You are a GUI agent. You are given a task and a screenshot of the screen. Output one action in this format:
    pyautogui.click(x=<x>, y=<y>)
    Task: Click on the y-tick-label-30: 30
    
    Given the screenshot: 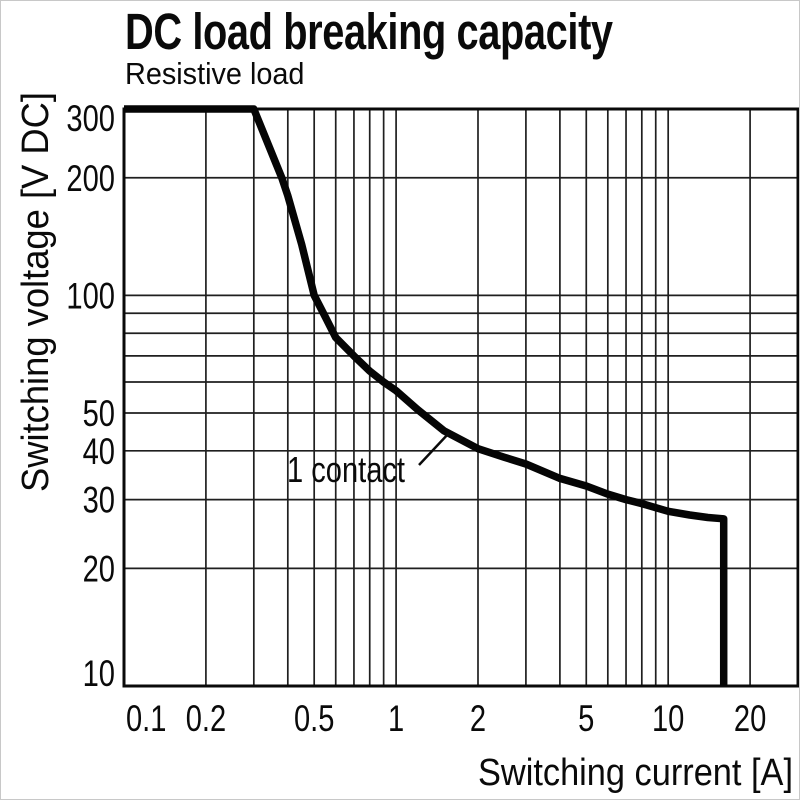 What is the action you would take?
    pyautogui.click(x=99, y=500)
    